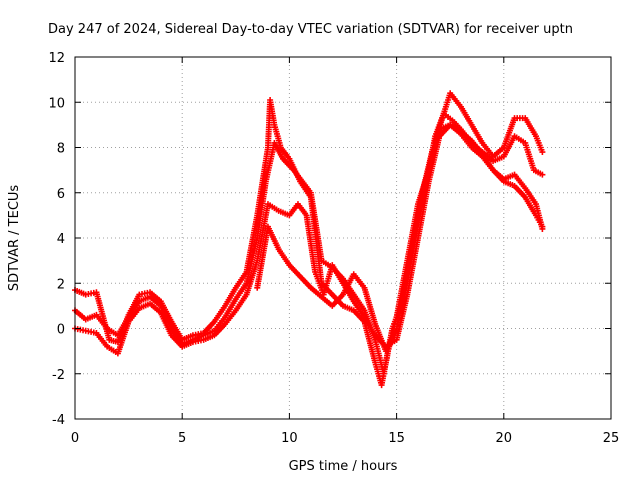  What do you see at coordinates (58, 420) in the screenshot?
I see `y-tick-label: -4` at bounding box center [58, 420].